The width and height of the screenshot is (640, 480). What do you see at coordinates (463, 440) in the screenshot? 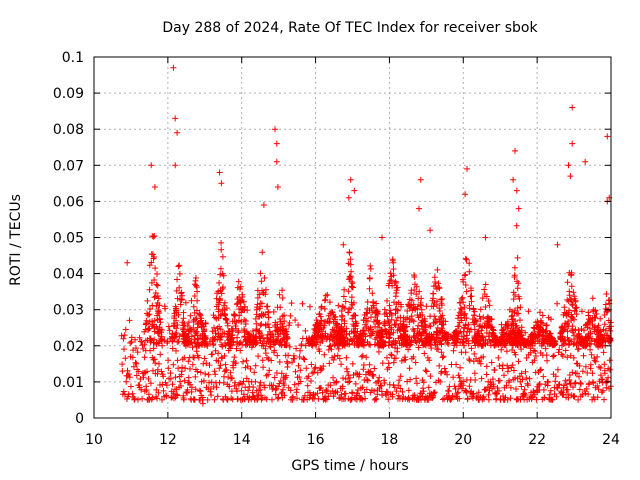
I see `x-tick-label: 20` at bounding box center [463, 440].